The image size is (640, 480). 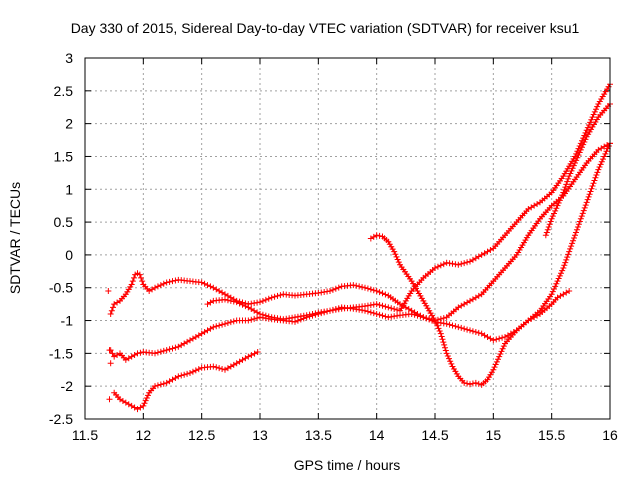 What do you see at coordinates (494, 435) in the screenshot?
I see `x-tick-label: 15` at bounding box center [494, 435].